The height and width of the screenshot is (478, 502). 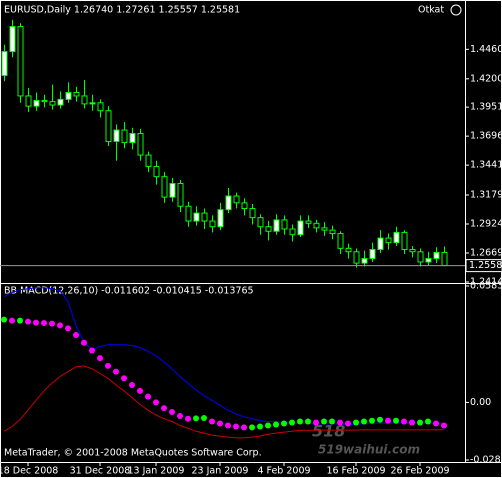 I want to click on x-tick-label: 23 Jan 2009, so click(x=220, y=471).